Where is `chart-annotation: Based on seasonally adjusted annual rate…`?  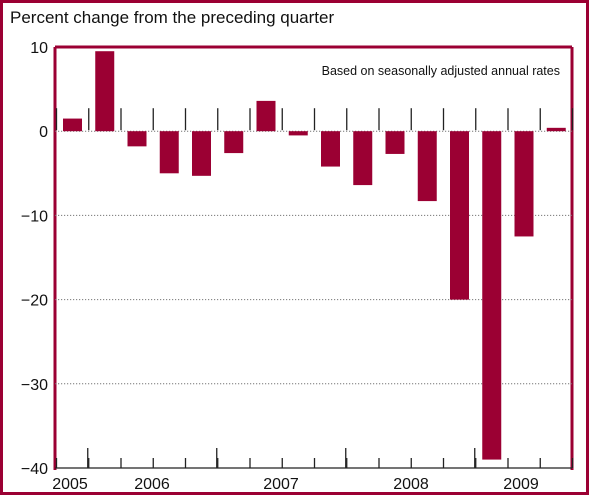 chart-annotation: Based on seasonally adjusted annual rate… is located at coordinates (441, 71).